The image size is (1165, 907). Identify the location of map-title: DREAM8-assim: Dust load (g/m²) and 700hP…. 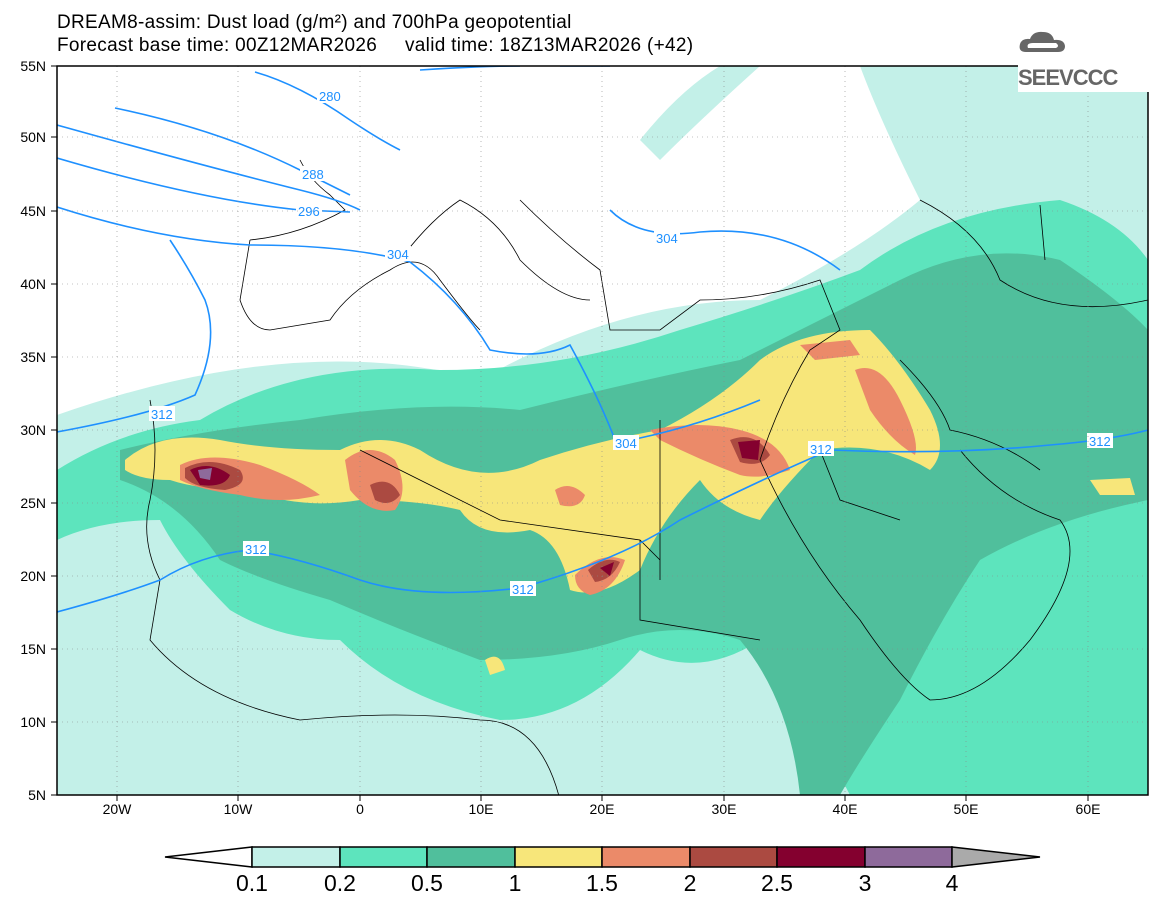
(314, 22).